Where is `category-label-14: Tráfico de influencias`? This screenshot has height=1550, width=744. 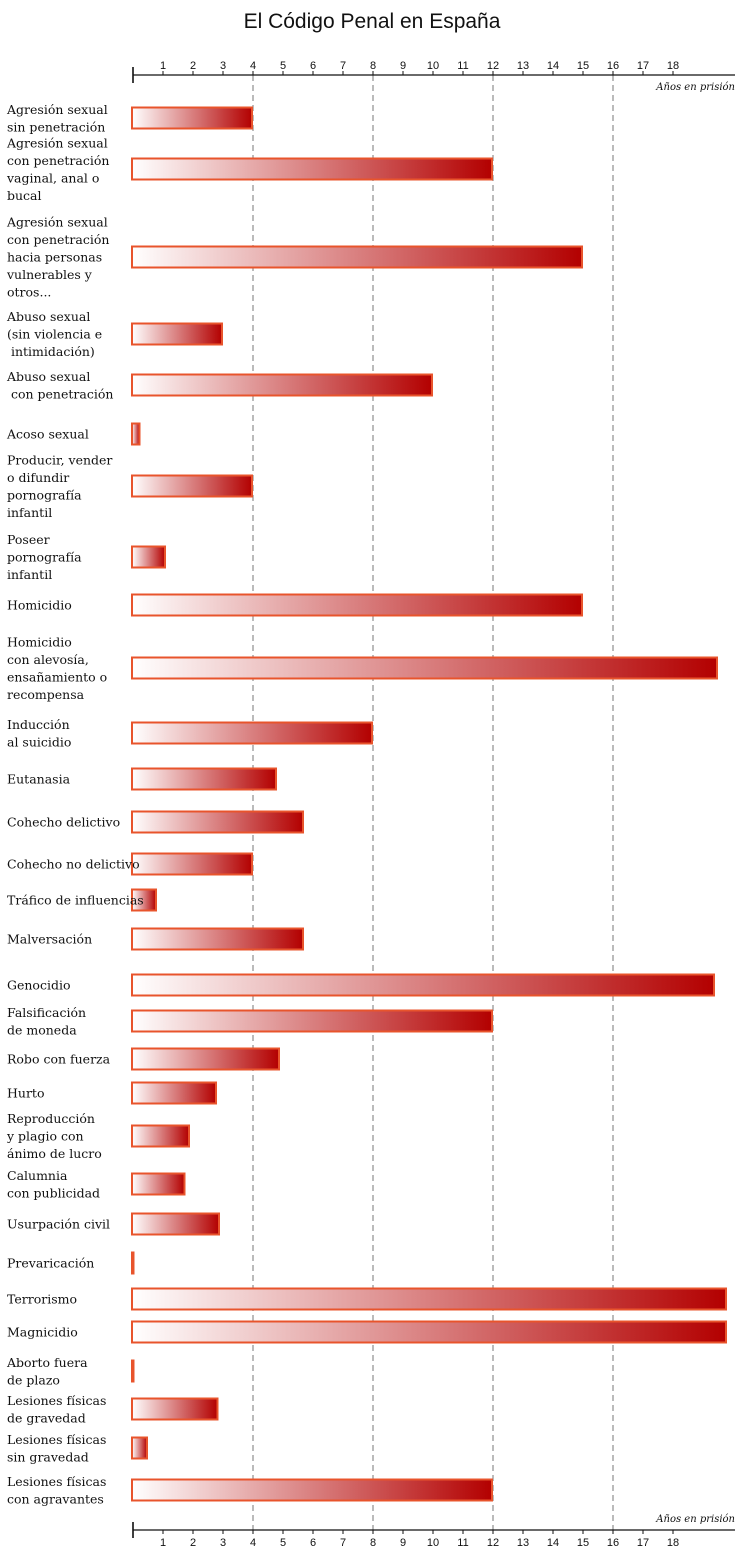
category-label-14: Tráfico de influencias is located at coordinates (75, 900).